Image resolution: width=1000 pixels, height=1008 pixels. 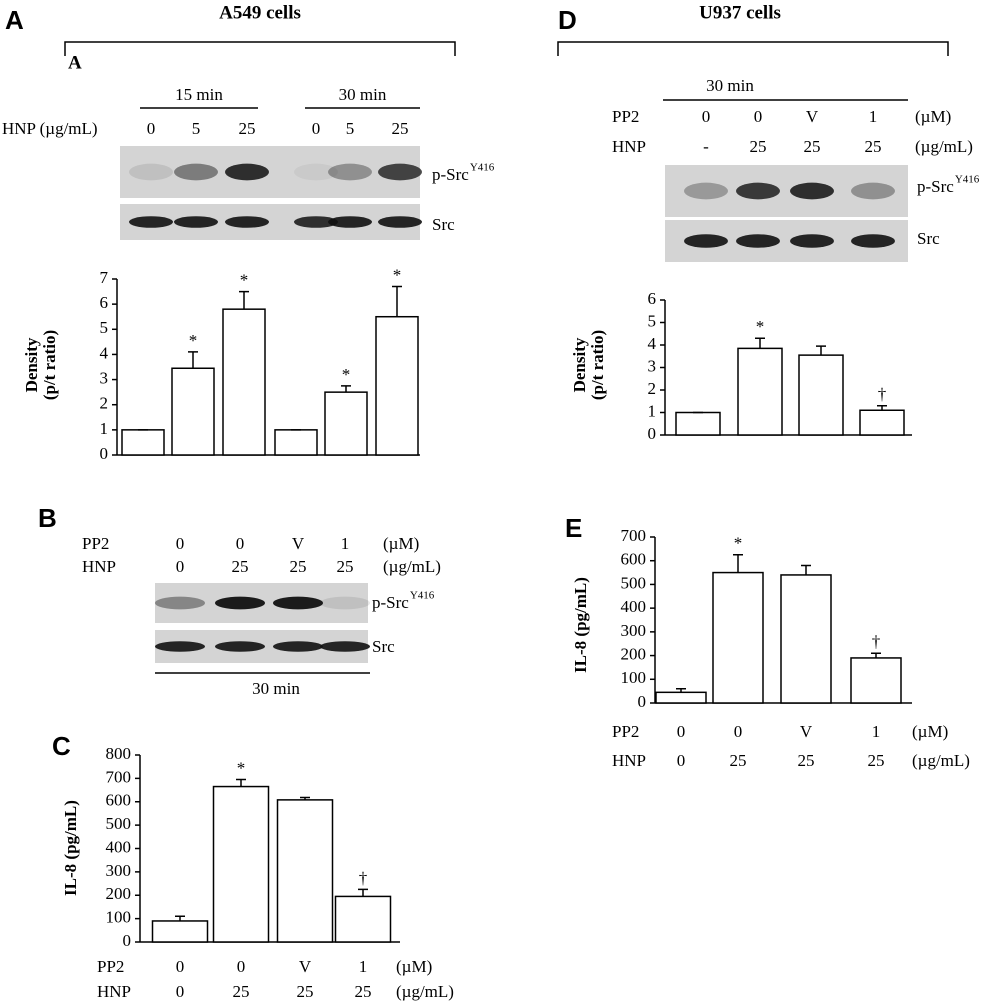 I want to click on y-tick-label: 4, so click(x=652, y=343).